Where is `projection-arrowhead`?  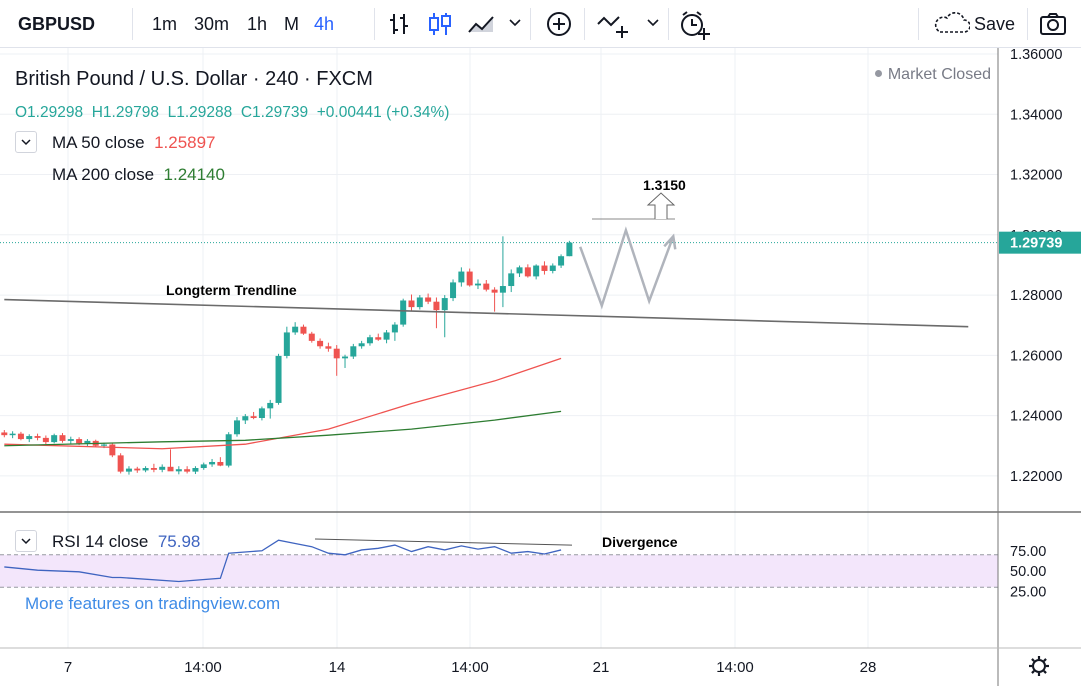
projection-arrowhead is located at coordinates (670, 241).